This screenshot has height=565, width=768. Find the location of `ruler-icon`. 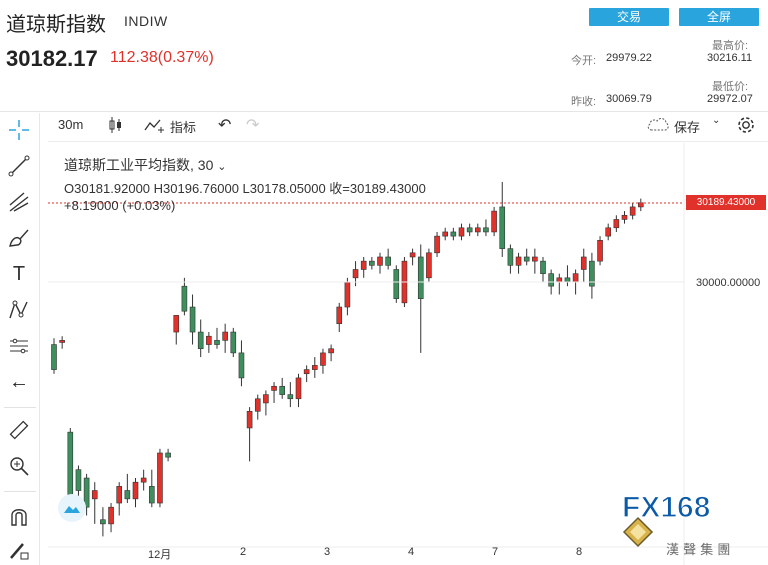

ruler-icon is located at coordinates (19, 430).